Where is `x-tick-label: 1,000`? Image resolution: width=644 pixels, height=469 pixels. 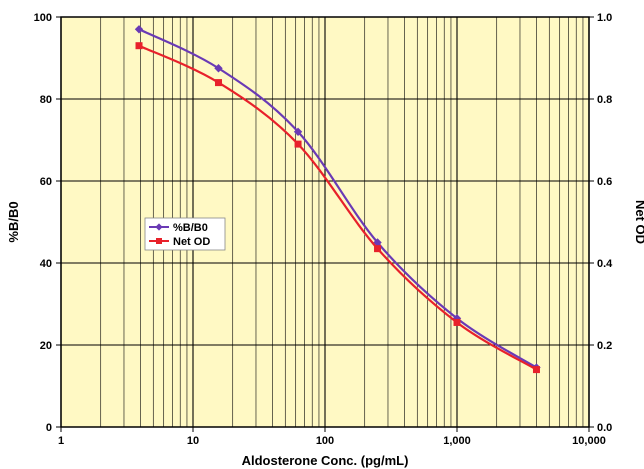 x-tick-label: 1,000 is located at coordinates (457, 441).